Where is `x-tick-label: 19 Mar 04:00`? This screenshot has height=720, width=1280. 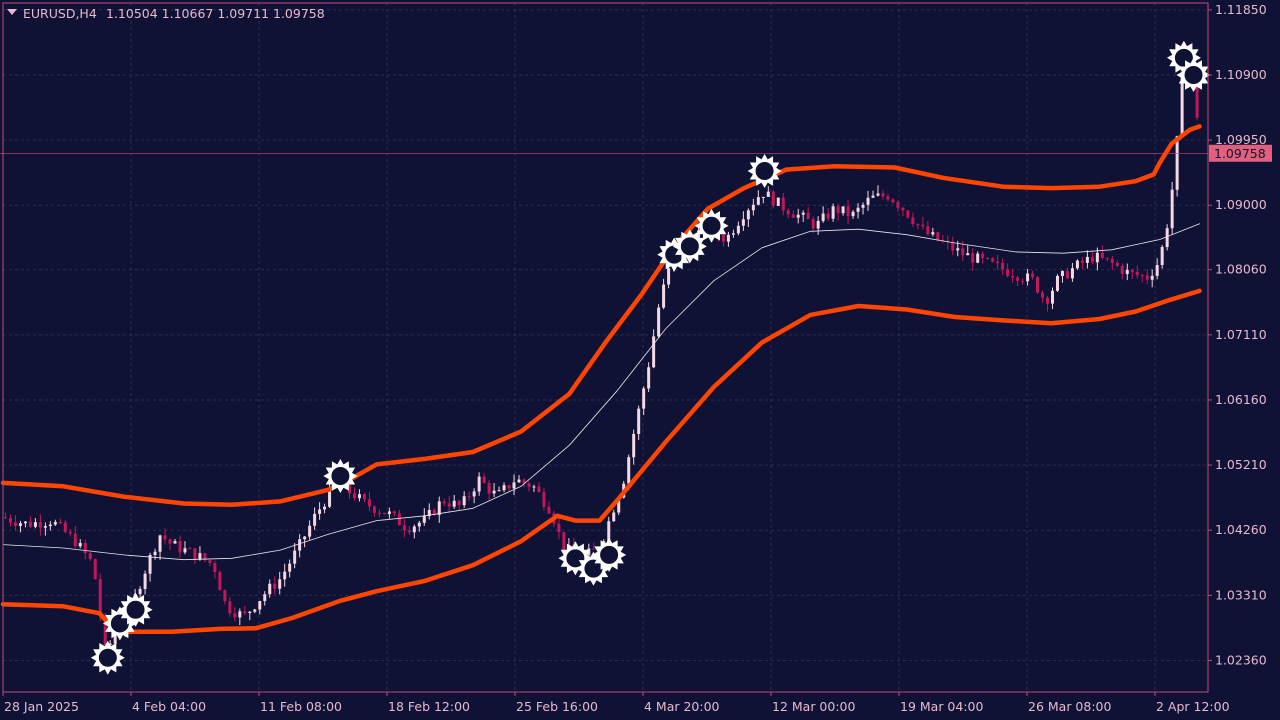 x-tick-label: 19 Mar 04:00 is located at coordinates (942, 706).